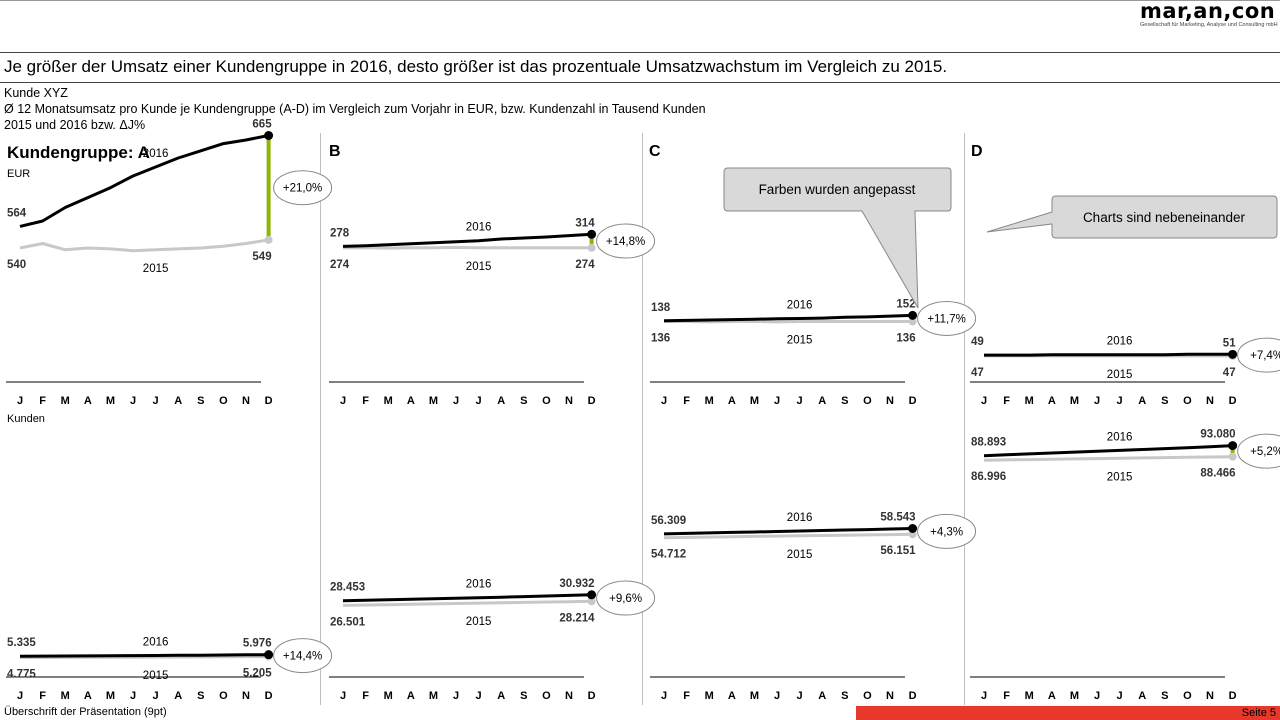 Image resolution: width=1280 pixels, height=720 pixels. What do you see at coordinates (16, 265) in the screenshot?
I see `start-value-2015: 540` at bounding box center [16, 265].